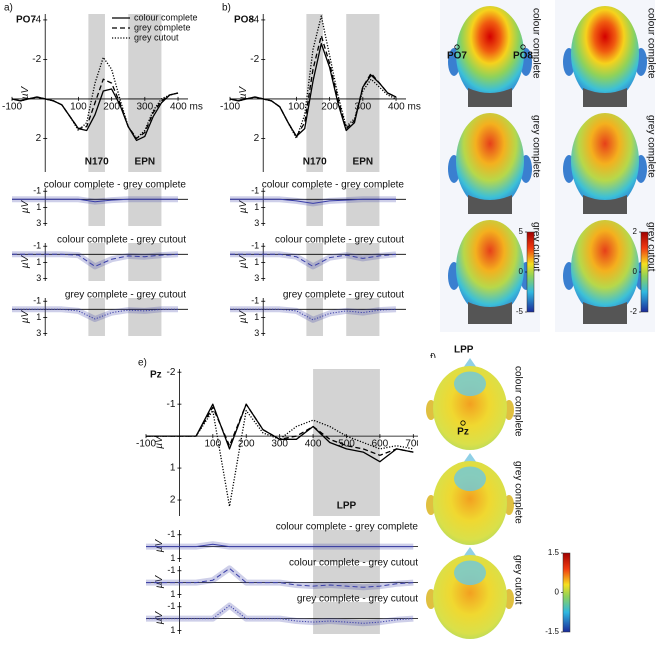 The image size is (666, 647). I want to click on x-tick-label: 400, so click(313, 444).